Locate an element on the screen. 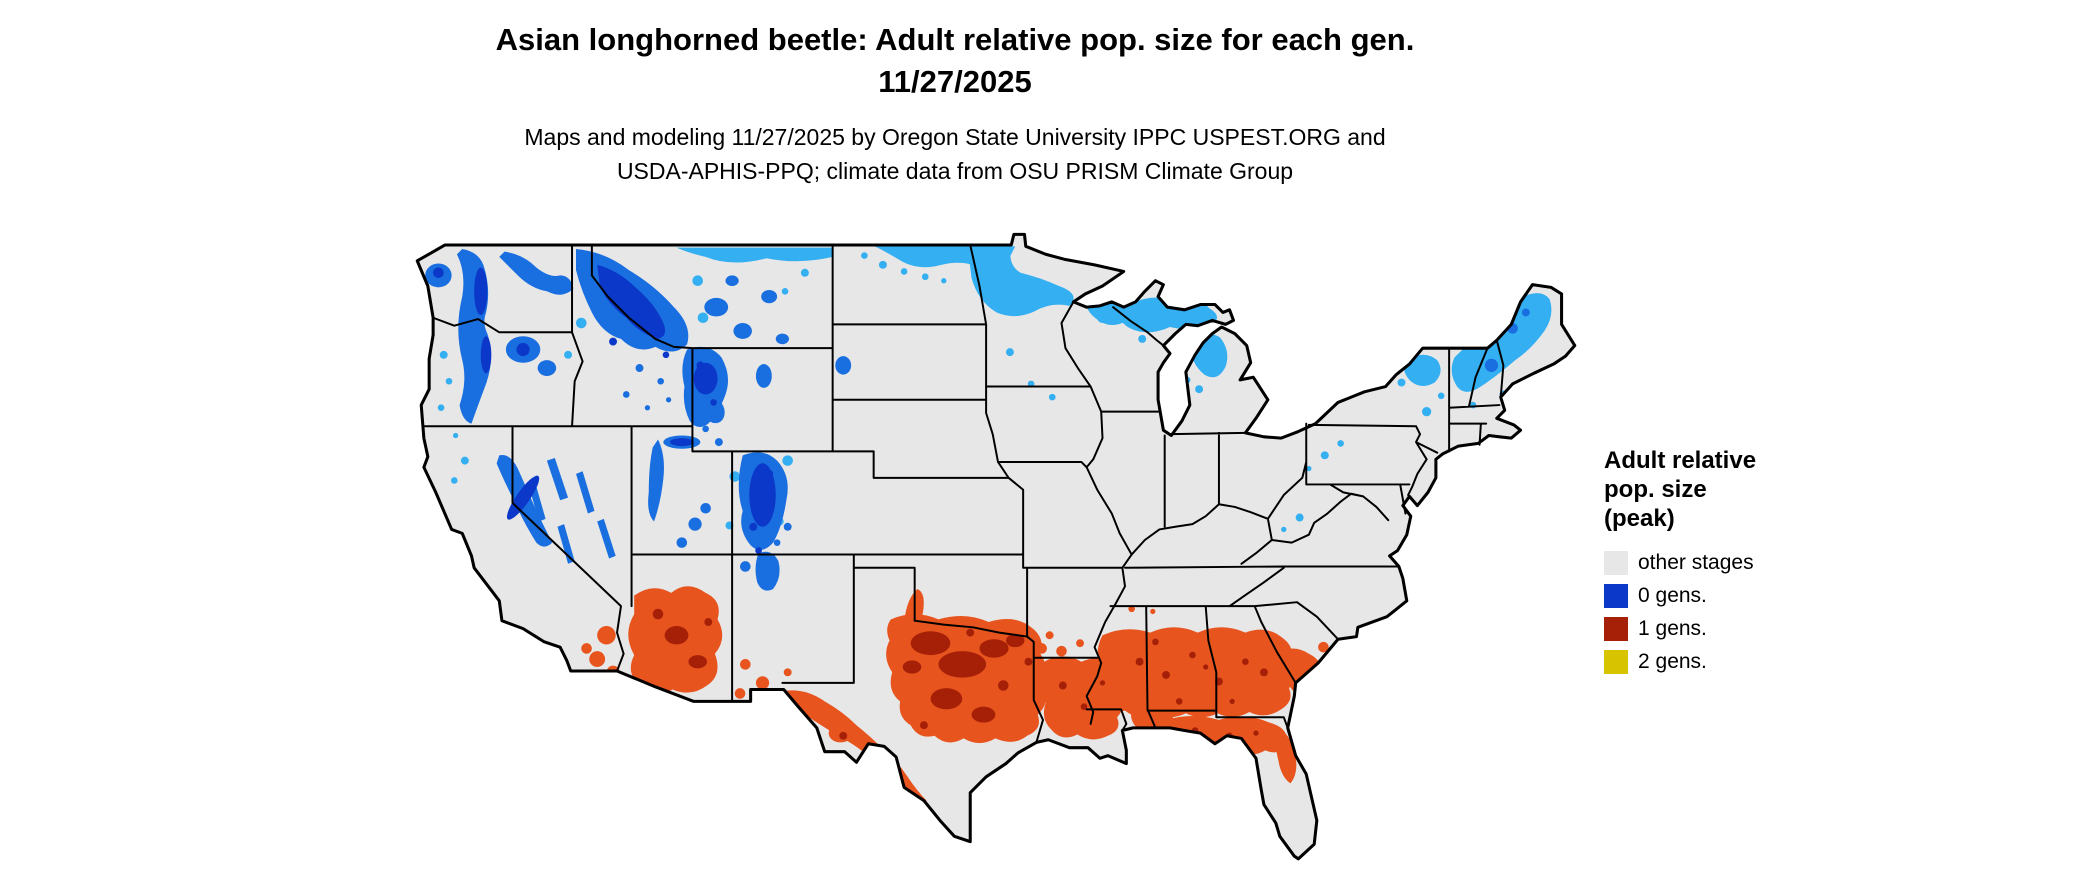  legend-swatch-0-gens is located at coordinates (1616, 595).